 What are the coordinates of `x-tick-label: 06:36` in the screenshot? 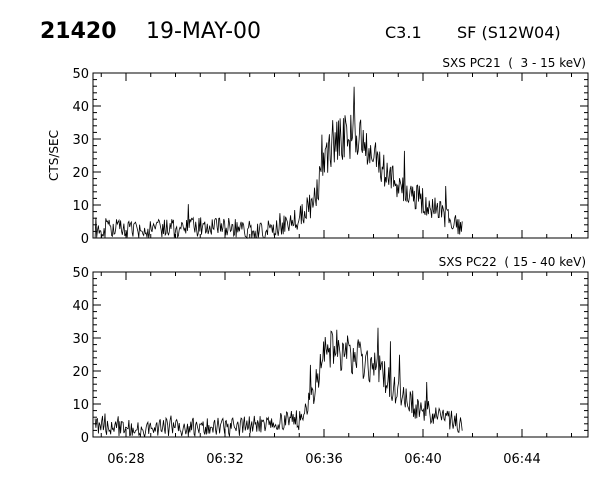 It's located at (323, 459).